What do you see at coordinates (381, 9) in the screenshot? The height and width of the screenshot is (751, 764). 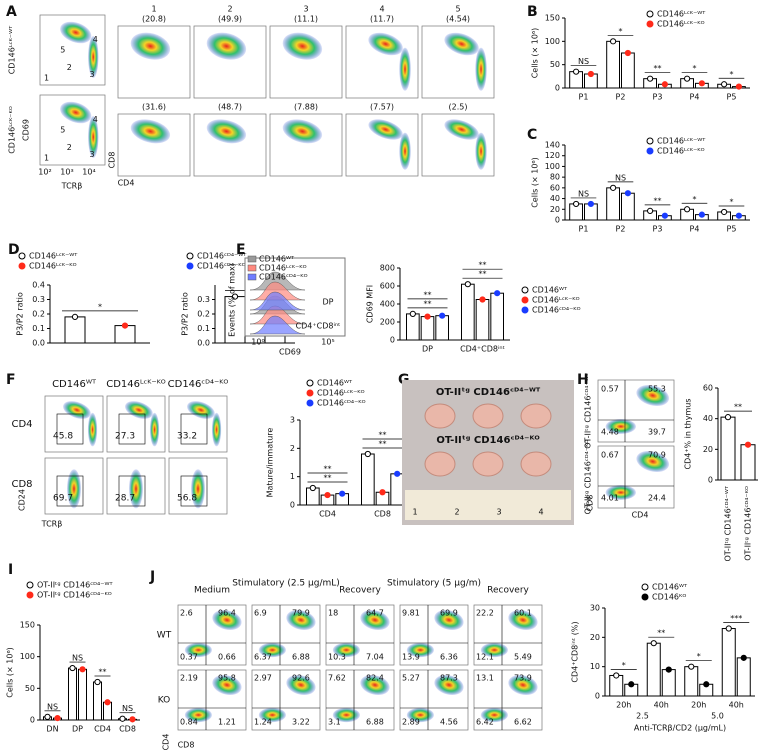 I see `gate-header: 4` at bounding box center [381, 9].